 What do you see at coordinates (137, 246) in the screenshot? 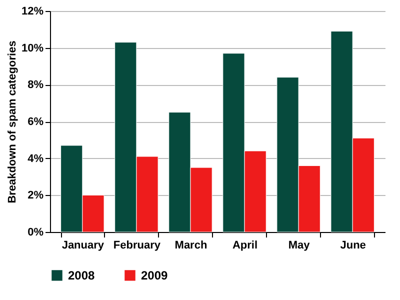
I see `x-tick-label: February` at bounding box center [137, 246].